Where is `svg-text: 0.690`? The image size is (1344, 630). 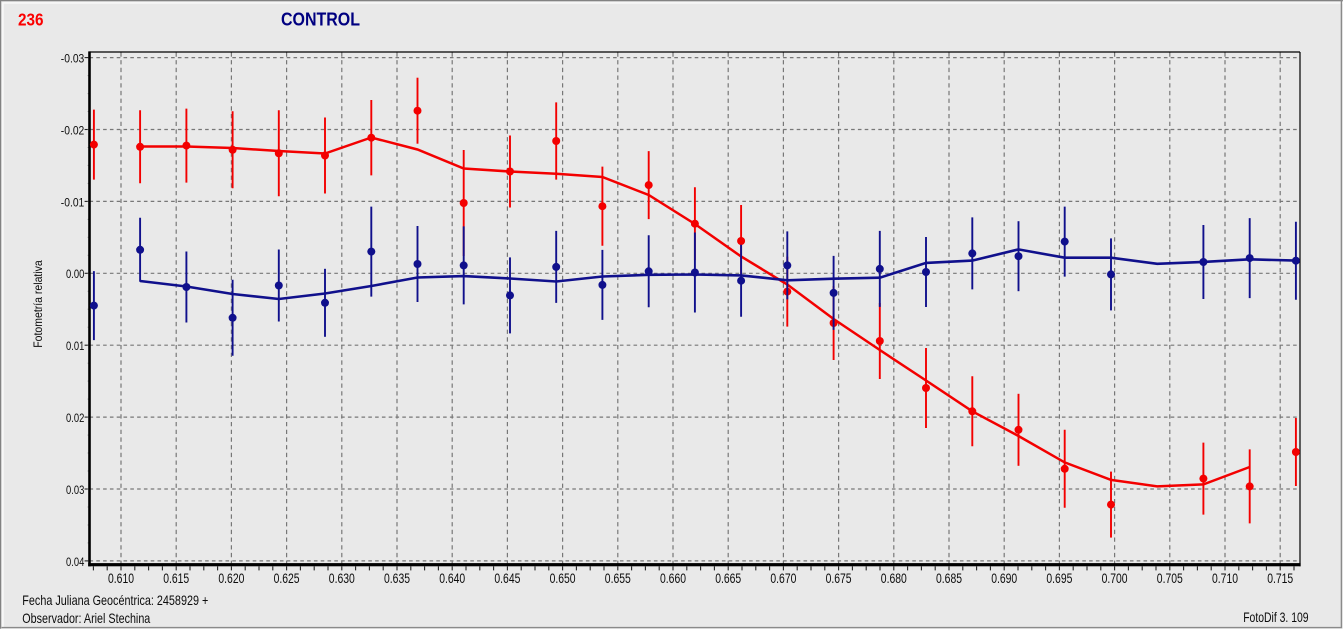 svg-text: 0.690 is located at coordinates (1004, 578).